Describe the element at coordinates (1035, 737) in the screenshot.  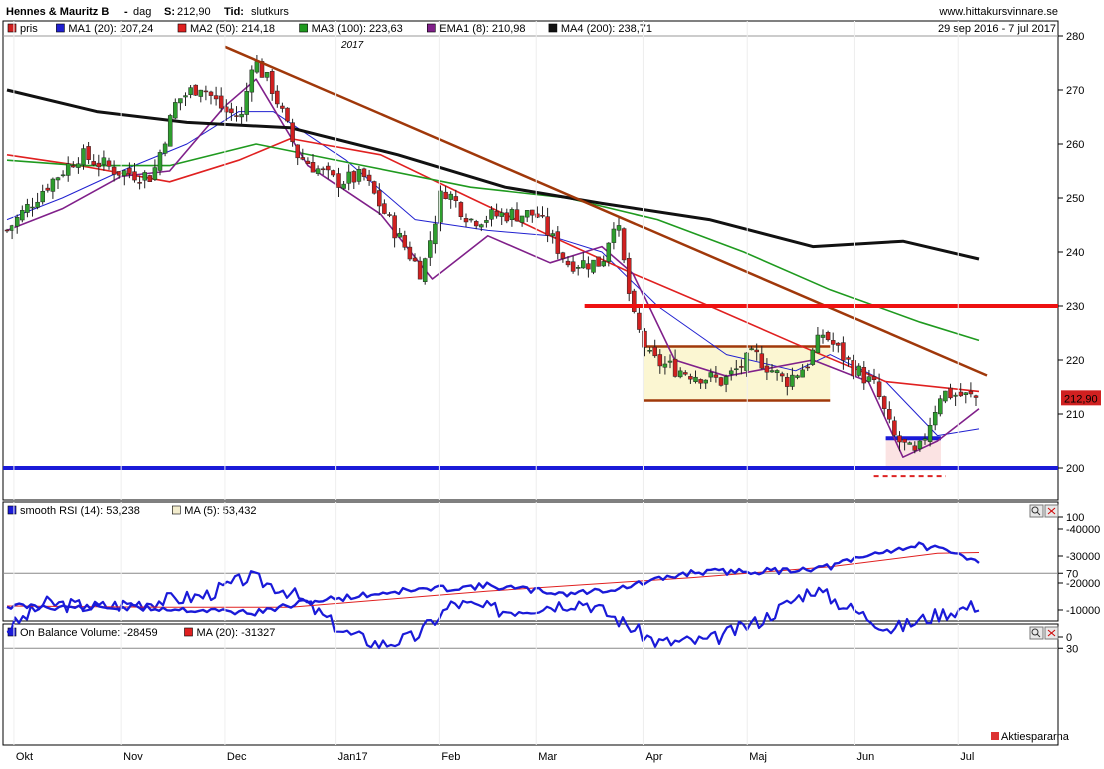
I see `credit-label: Aktiespararna` at that location.